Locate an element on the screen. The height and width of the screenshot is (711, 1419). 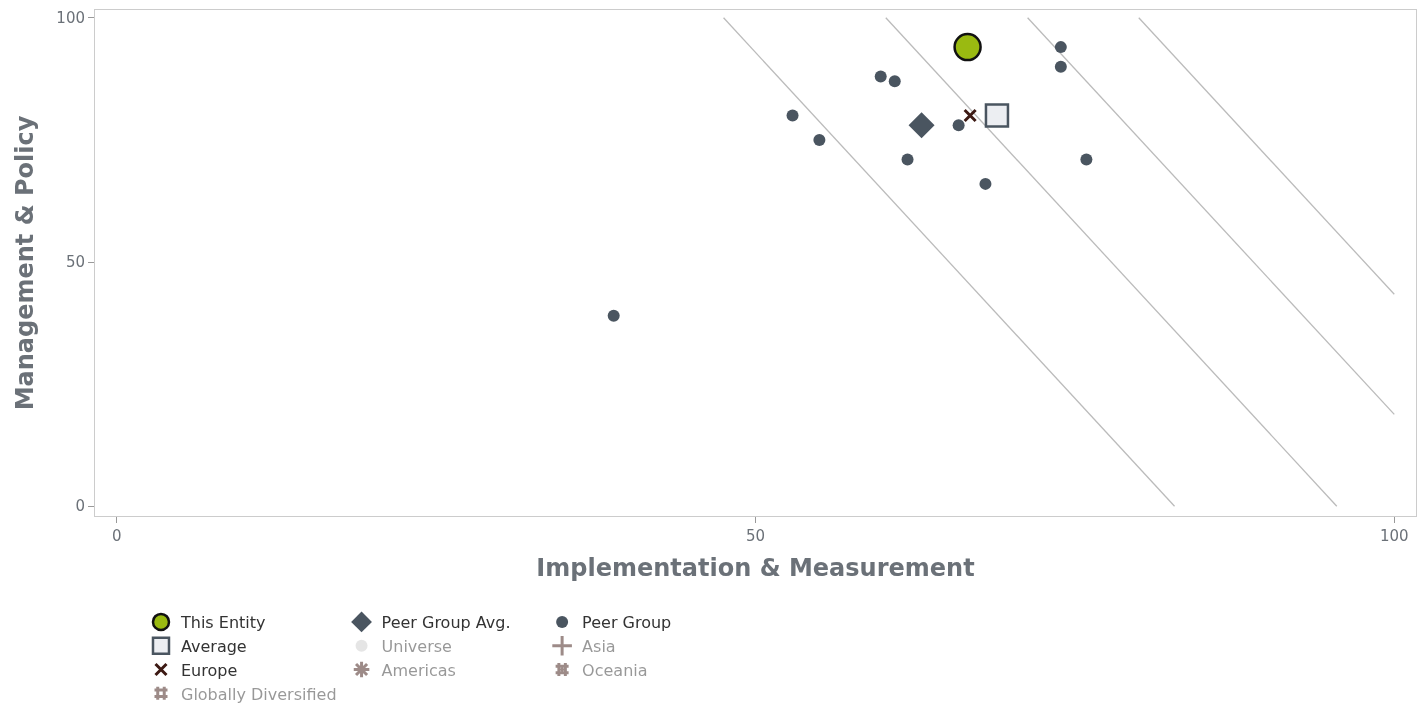
legend-label: Globally Diversified is located at coordinates (258, 694).